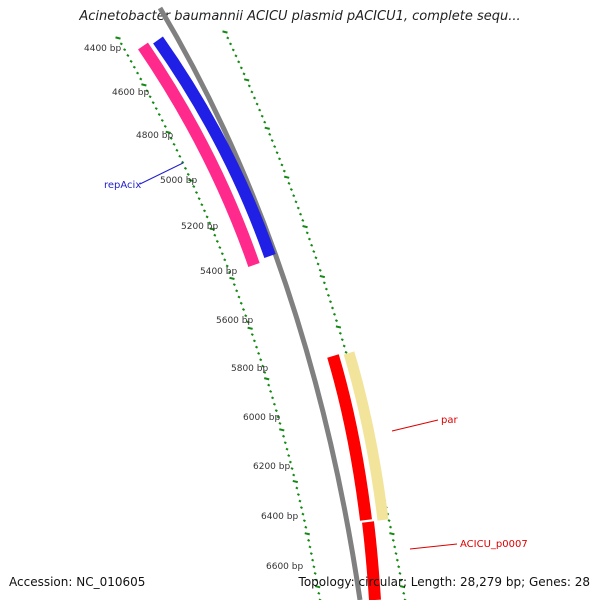  Describe the element at coordinates (122, 185) in the screenshot. I see `gene-label-repAcix: repAcix` at that location.